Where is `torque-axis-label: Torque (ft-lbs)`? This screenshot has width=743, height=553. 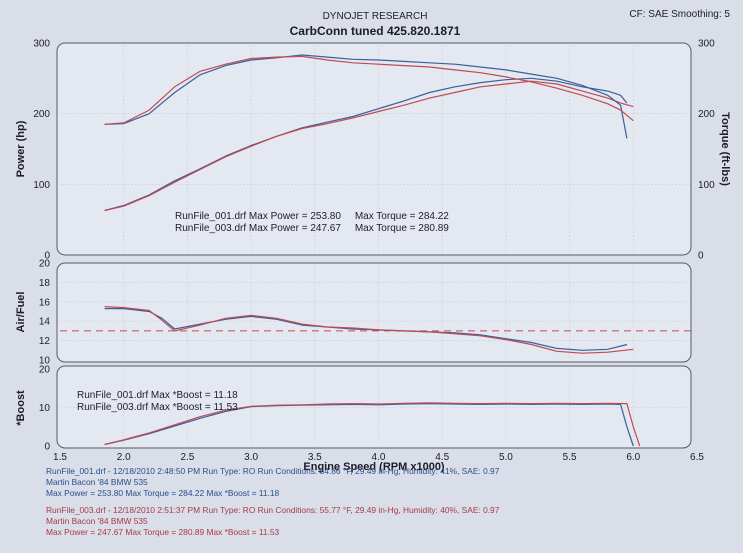
torque-axis-label: Torque (ft-lbs) is located at coordinates (725, 149).